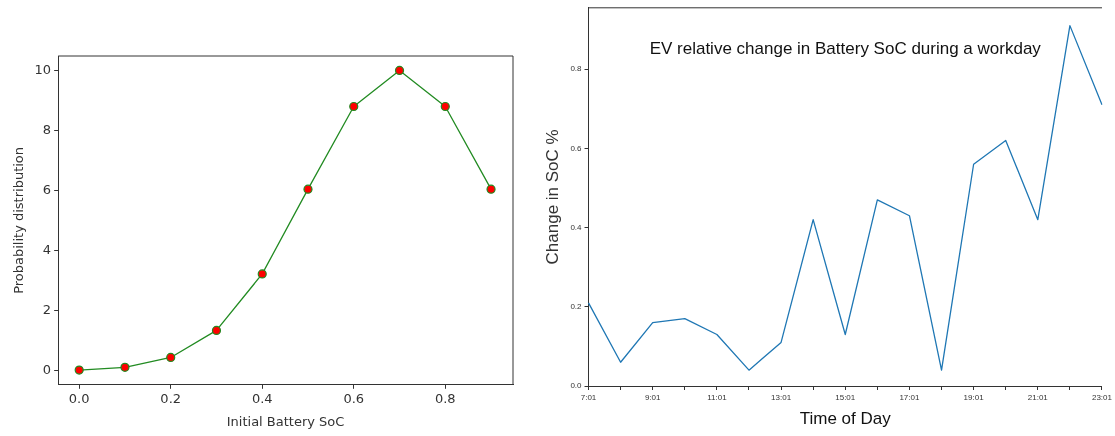 The width and height of the screenshot is (1115, 436). Describe the element at coordinates (47, 129) in the screenshot. I see `y-tick-label: 8` at that location.